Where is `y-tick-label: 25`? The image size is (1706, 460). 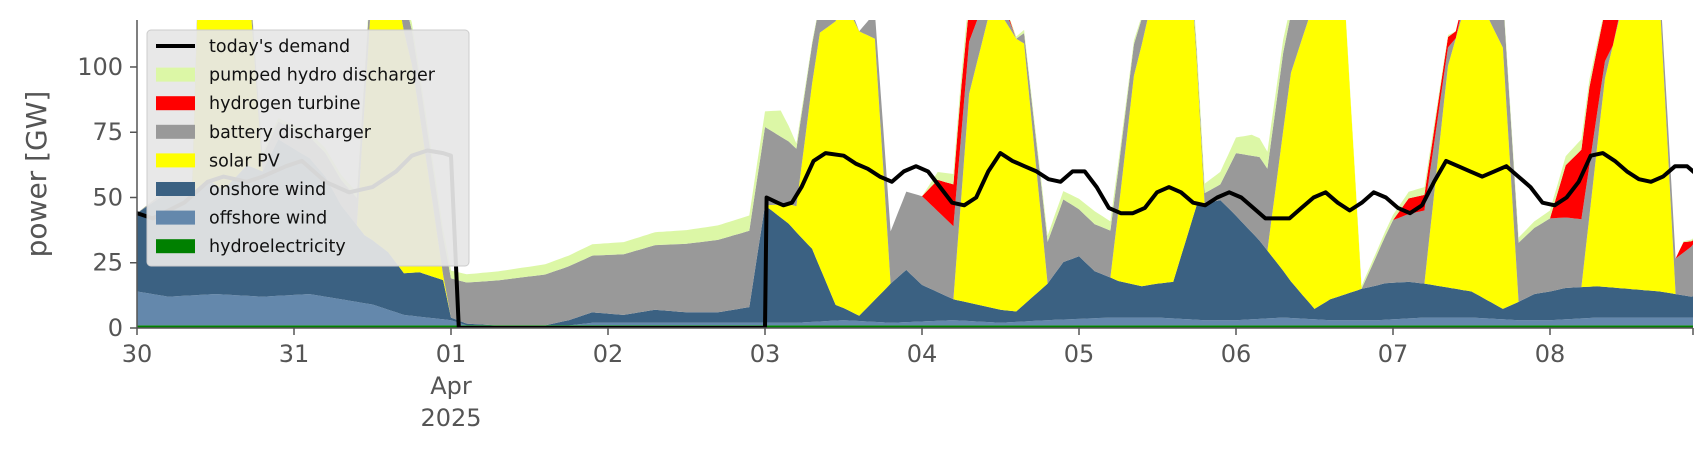
y-tick-label: 25 is located at coordinates (107, 263).